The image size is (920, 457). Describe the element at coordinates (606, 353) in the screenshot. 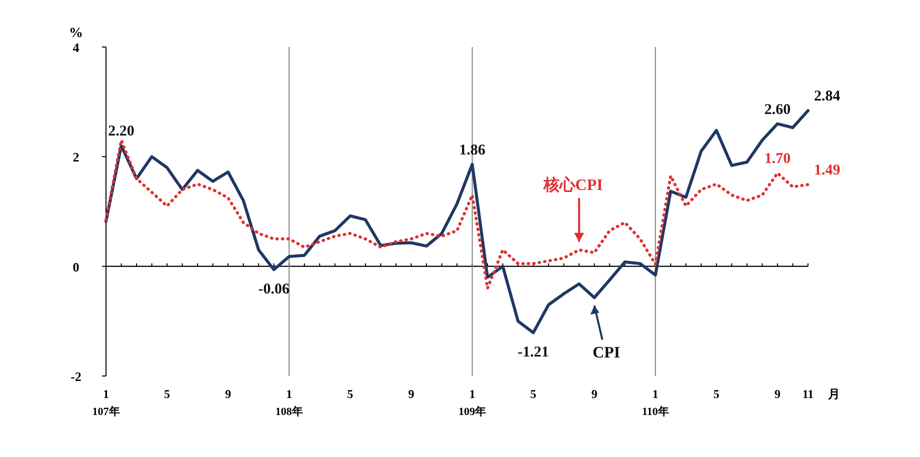

I see `legend-label: CPI` at that location.